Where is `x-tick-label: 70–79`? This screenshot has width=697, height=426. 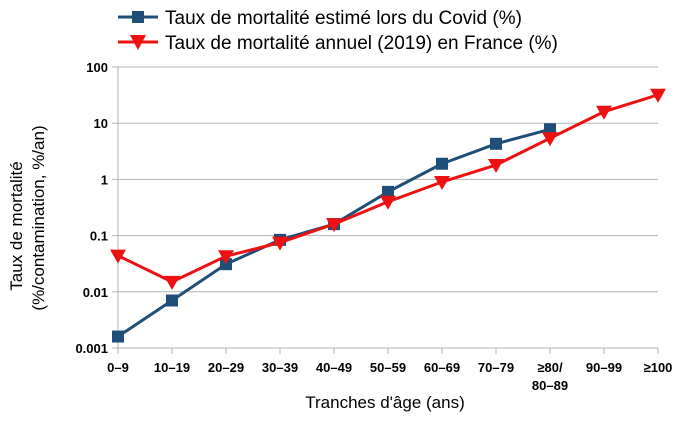 x-tick-label: 70–79 is located at coordinates (496, 367).